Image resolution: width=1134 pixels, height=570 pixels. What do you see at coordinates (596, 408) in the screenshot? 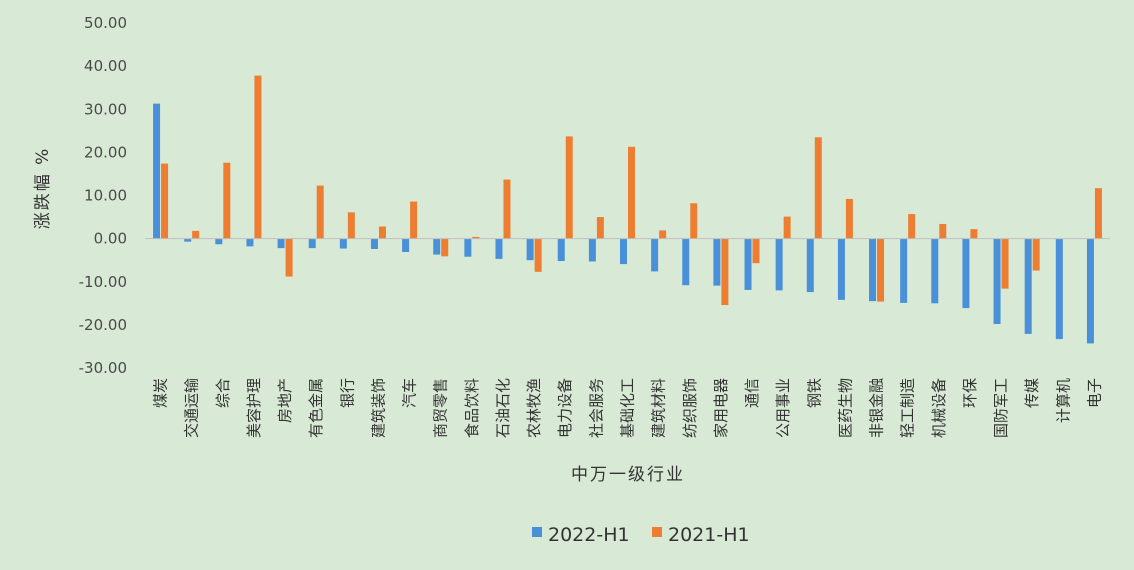
I see `category-label: 社会服务` at bounding box center [596, 408].